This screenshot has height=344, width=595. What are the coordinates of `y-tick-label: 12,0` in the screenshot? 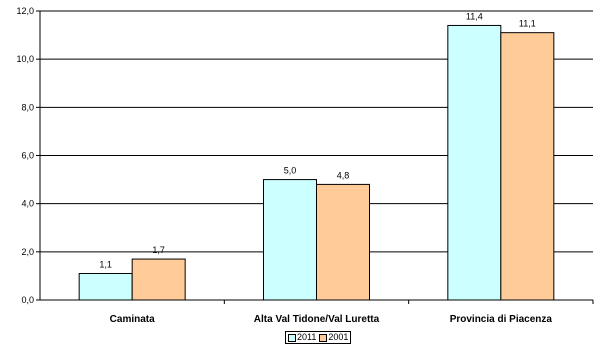 It's located at (25, 11).